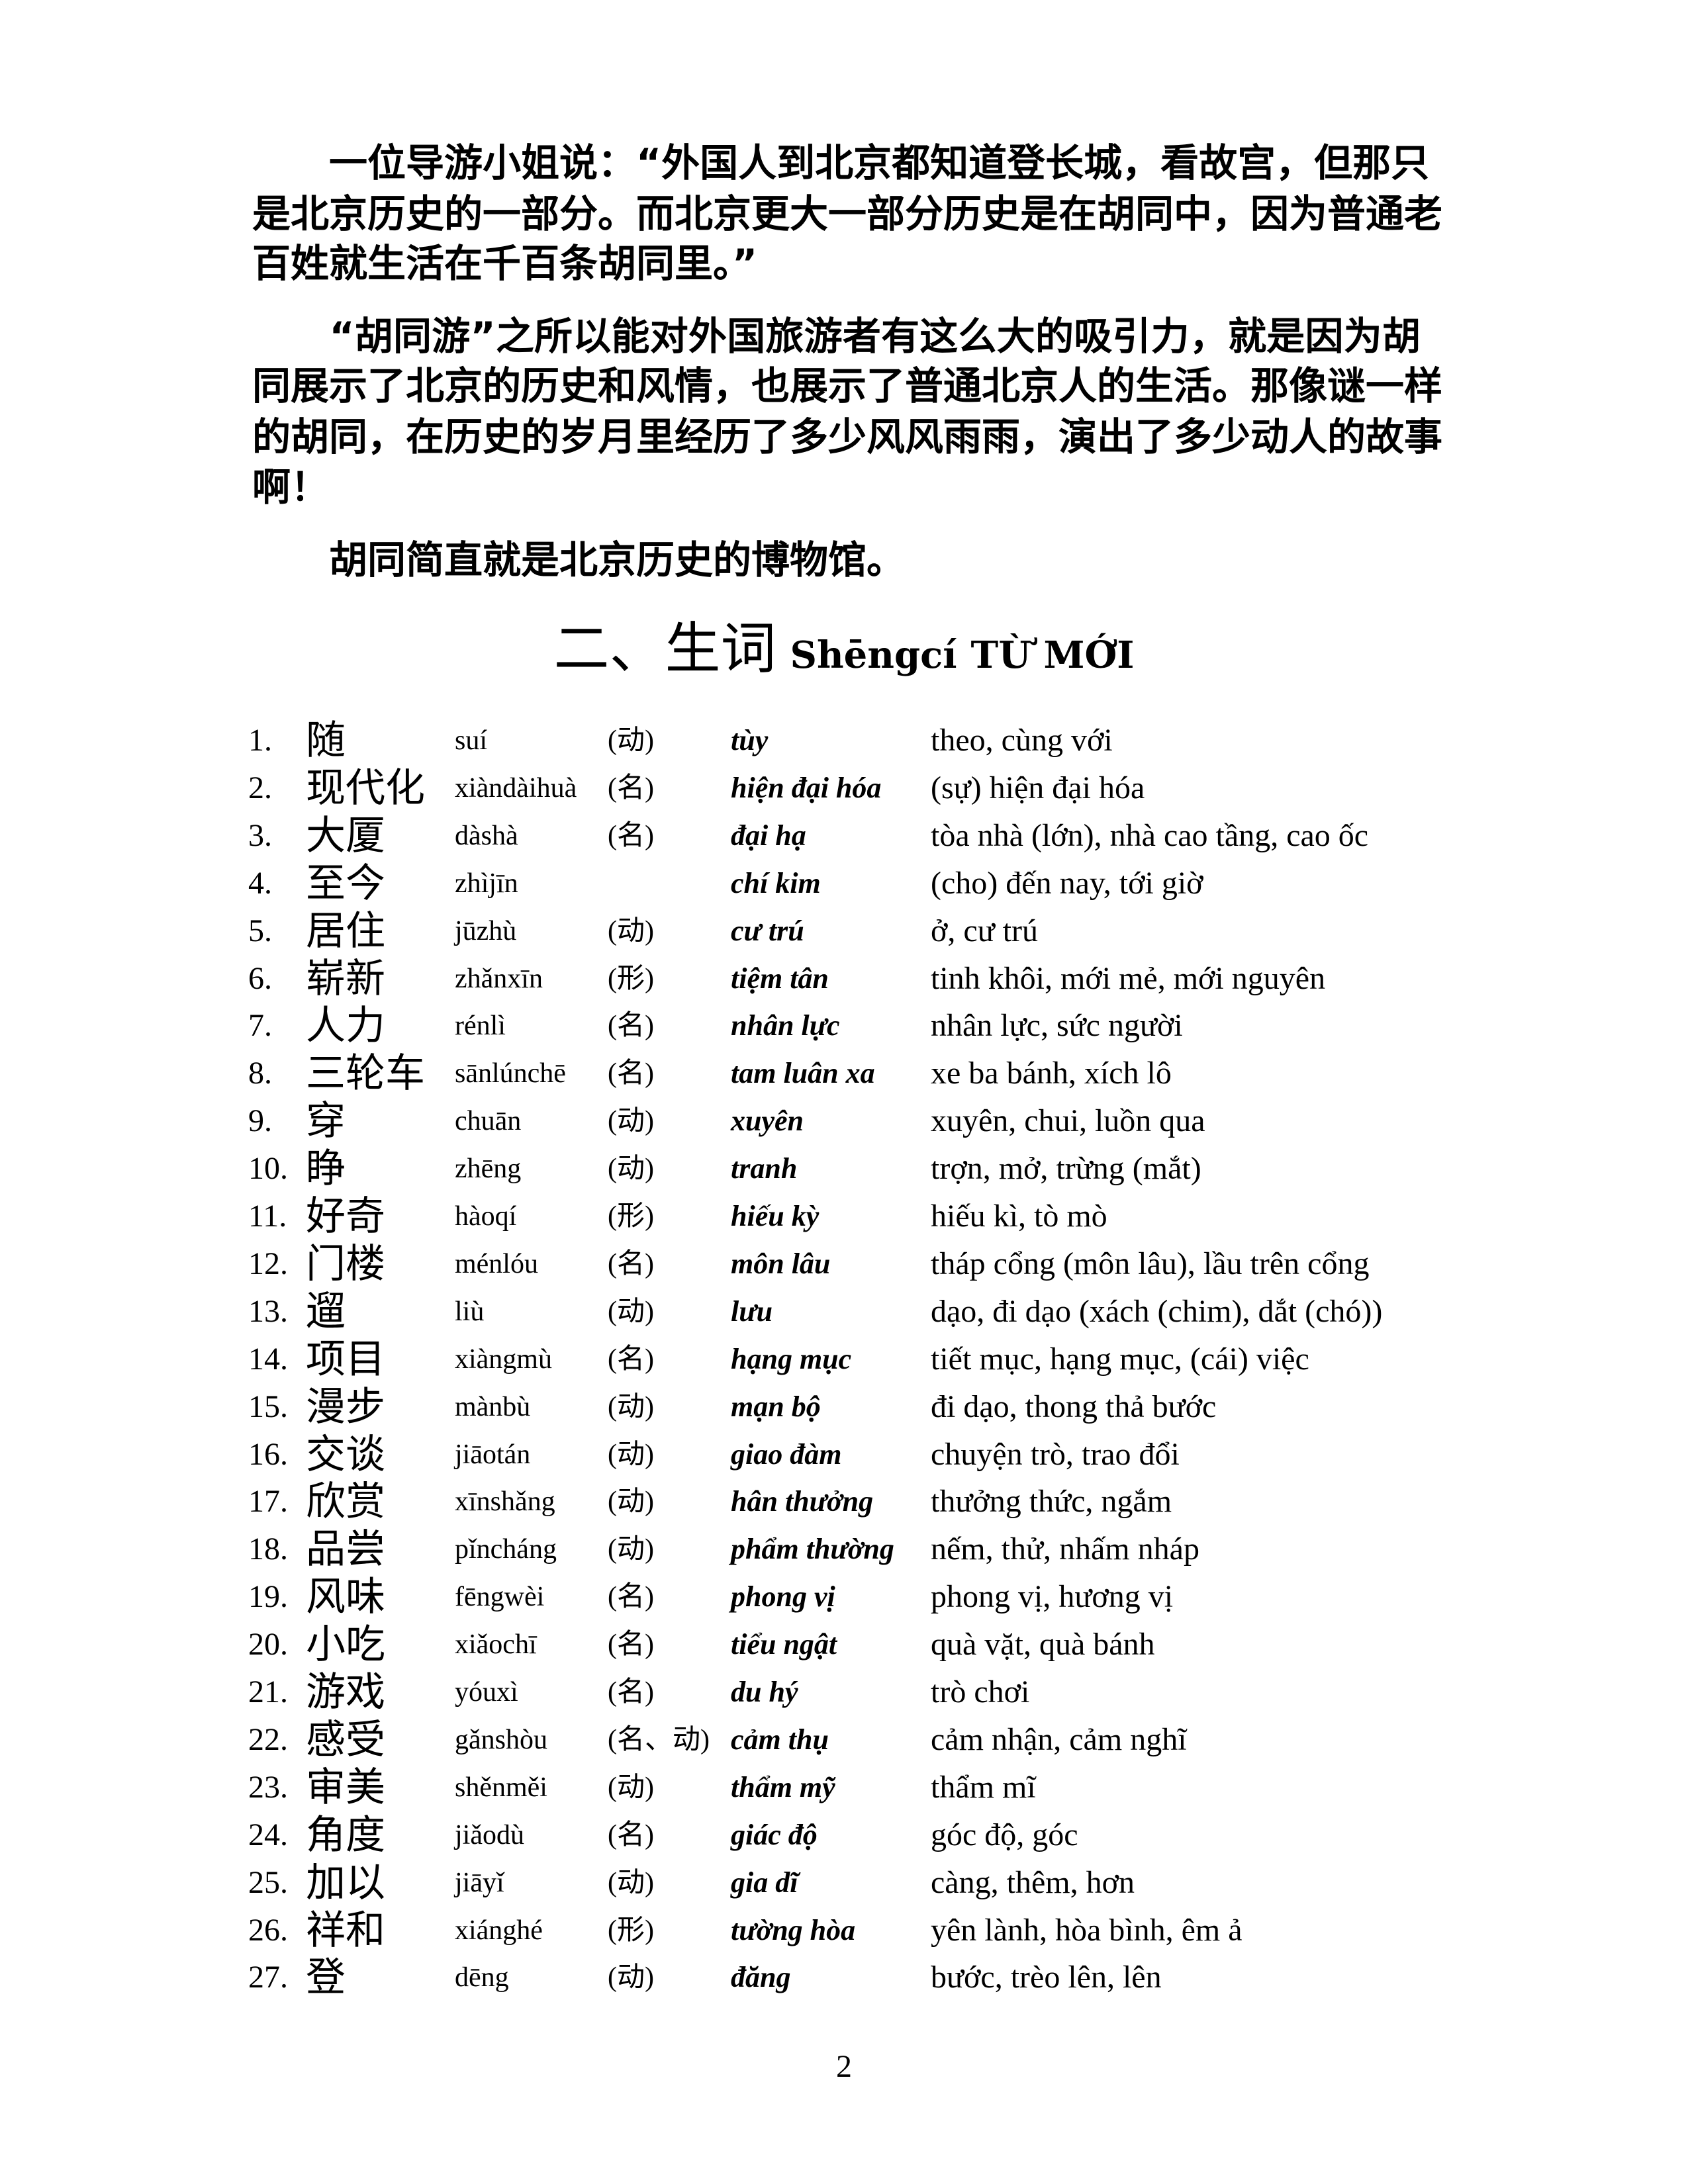  I want to click on vocab-meaning: trợn, mở, trừng (mắt), so click(1066, 1169).